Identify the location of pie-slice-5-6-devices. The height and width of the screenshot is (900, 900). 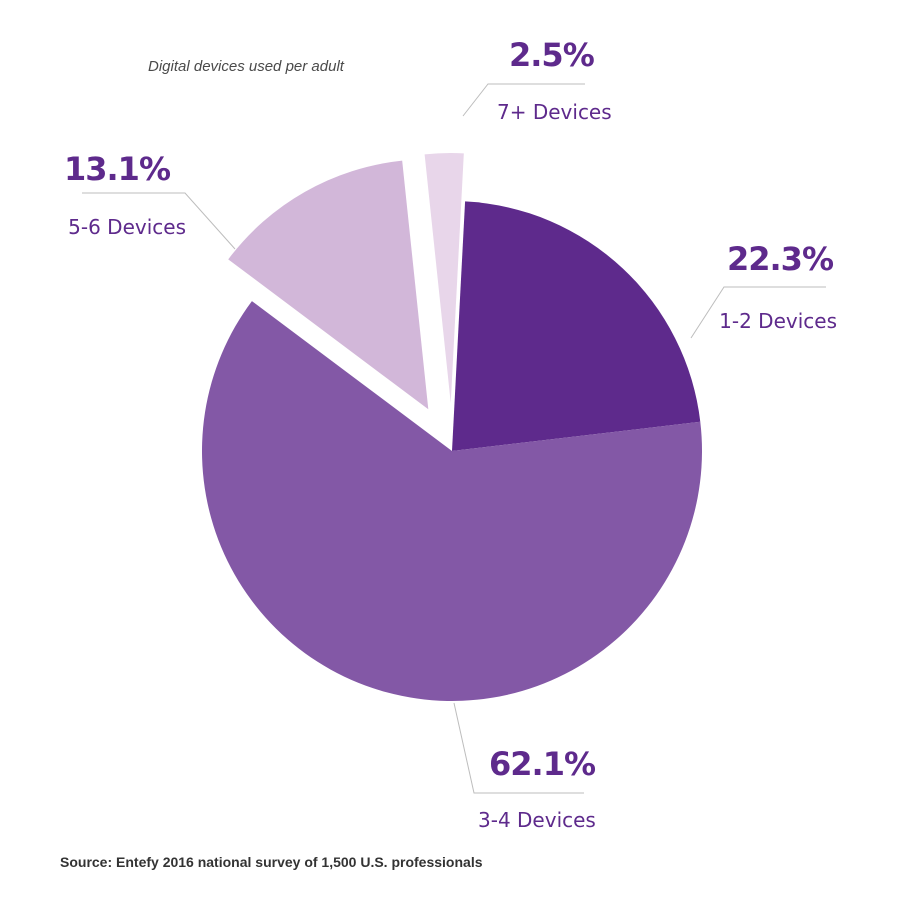
(328, 285).